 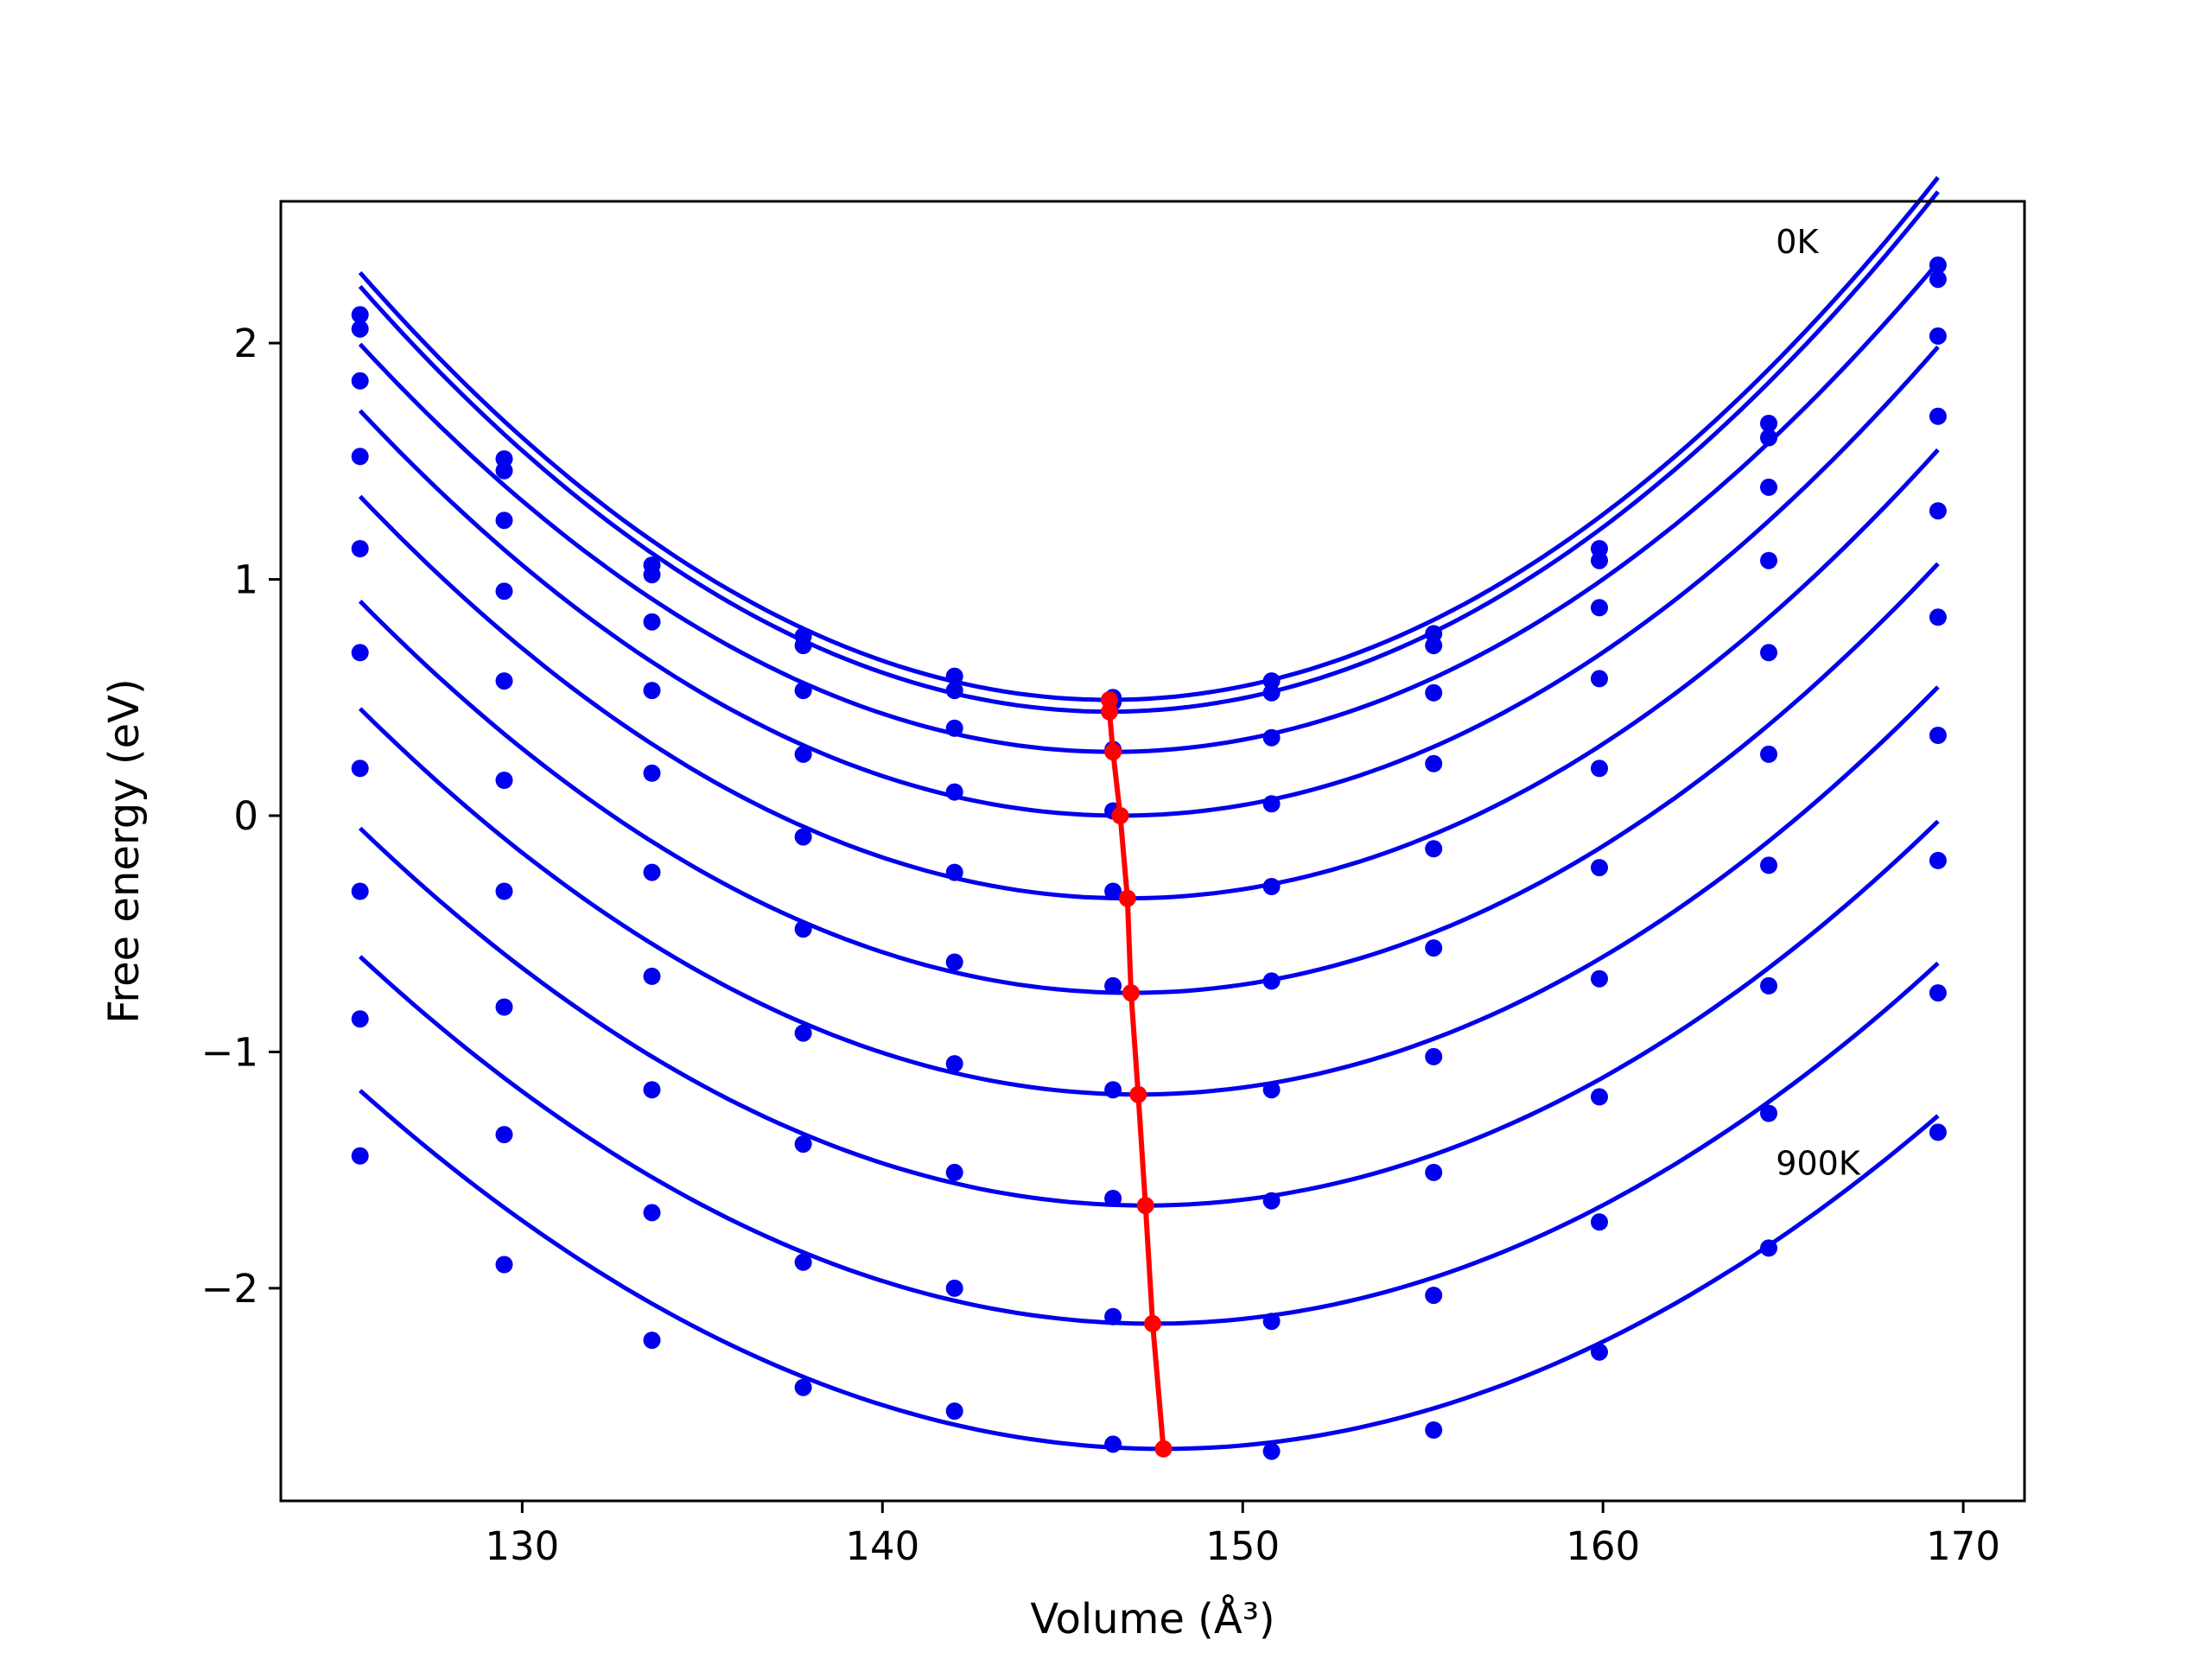 I want to click on x-axis-ticks: 130 140 150 160 170, so click(x=1242, y=1535).